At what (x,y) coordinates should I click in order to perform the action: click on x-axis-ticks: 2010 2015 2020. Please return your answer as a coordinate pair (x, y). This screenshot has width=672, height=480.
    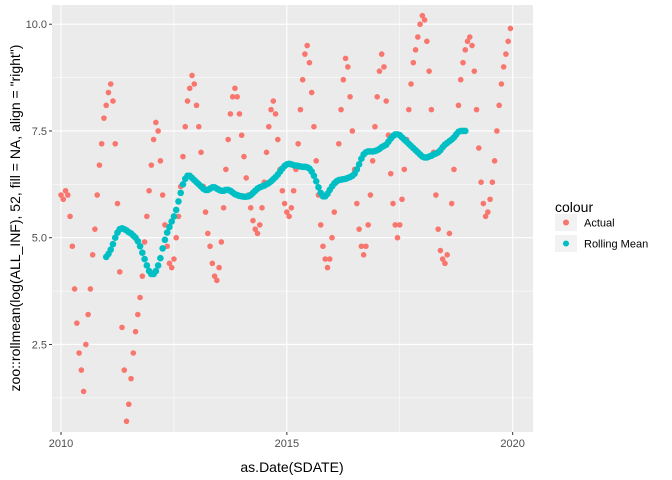
    Looking at the image, I should click on (287, 441).